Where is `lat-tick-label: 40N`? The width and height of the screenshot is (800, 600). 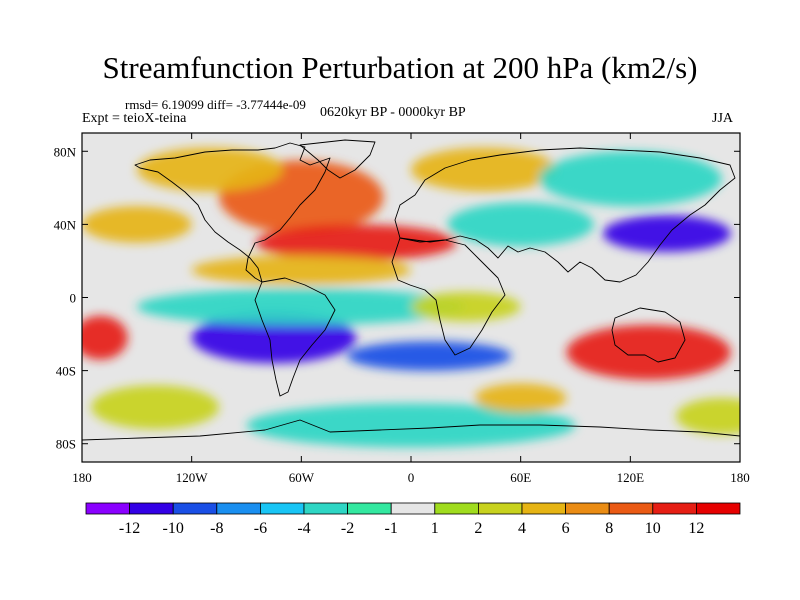 lat-tick-label: 40N is located at coordinates (65, 224).